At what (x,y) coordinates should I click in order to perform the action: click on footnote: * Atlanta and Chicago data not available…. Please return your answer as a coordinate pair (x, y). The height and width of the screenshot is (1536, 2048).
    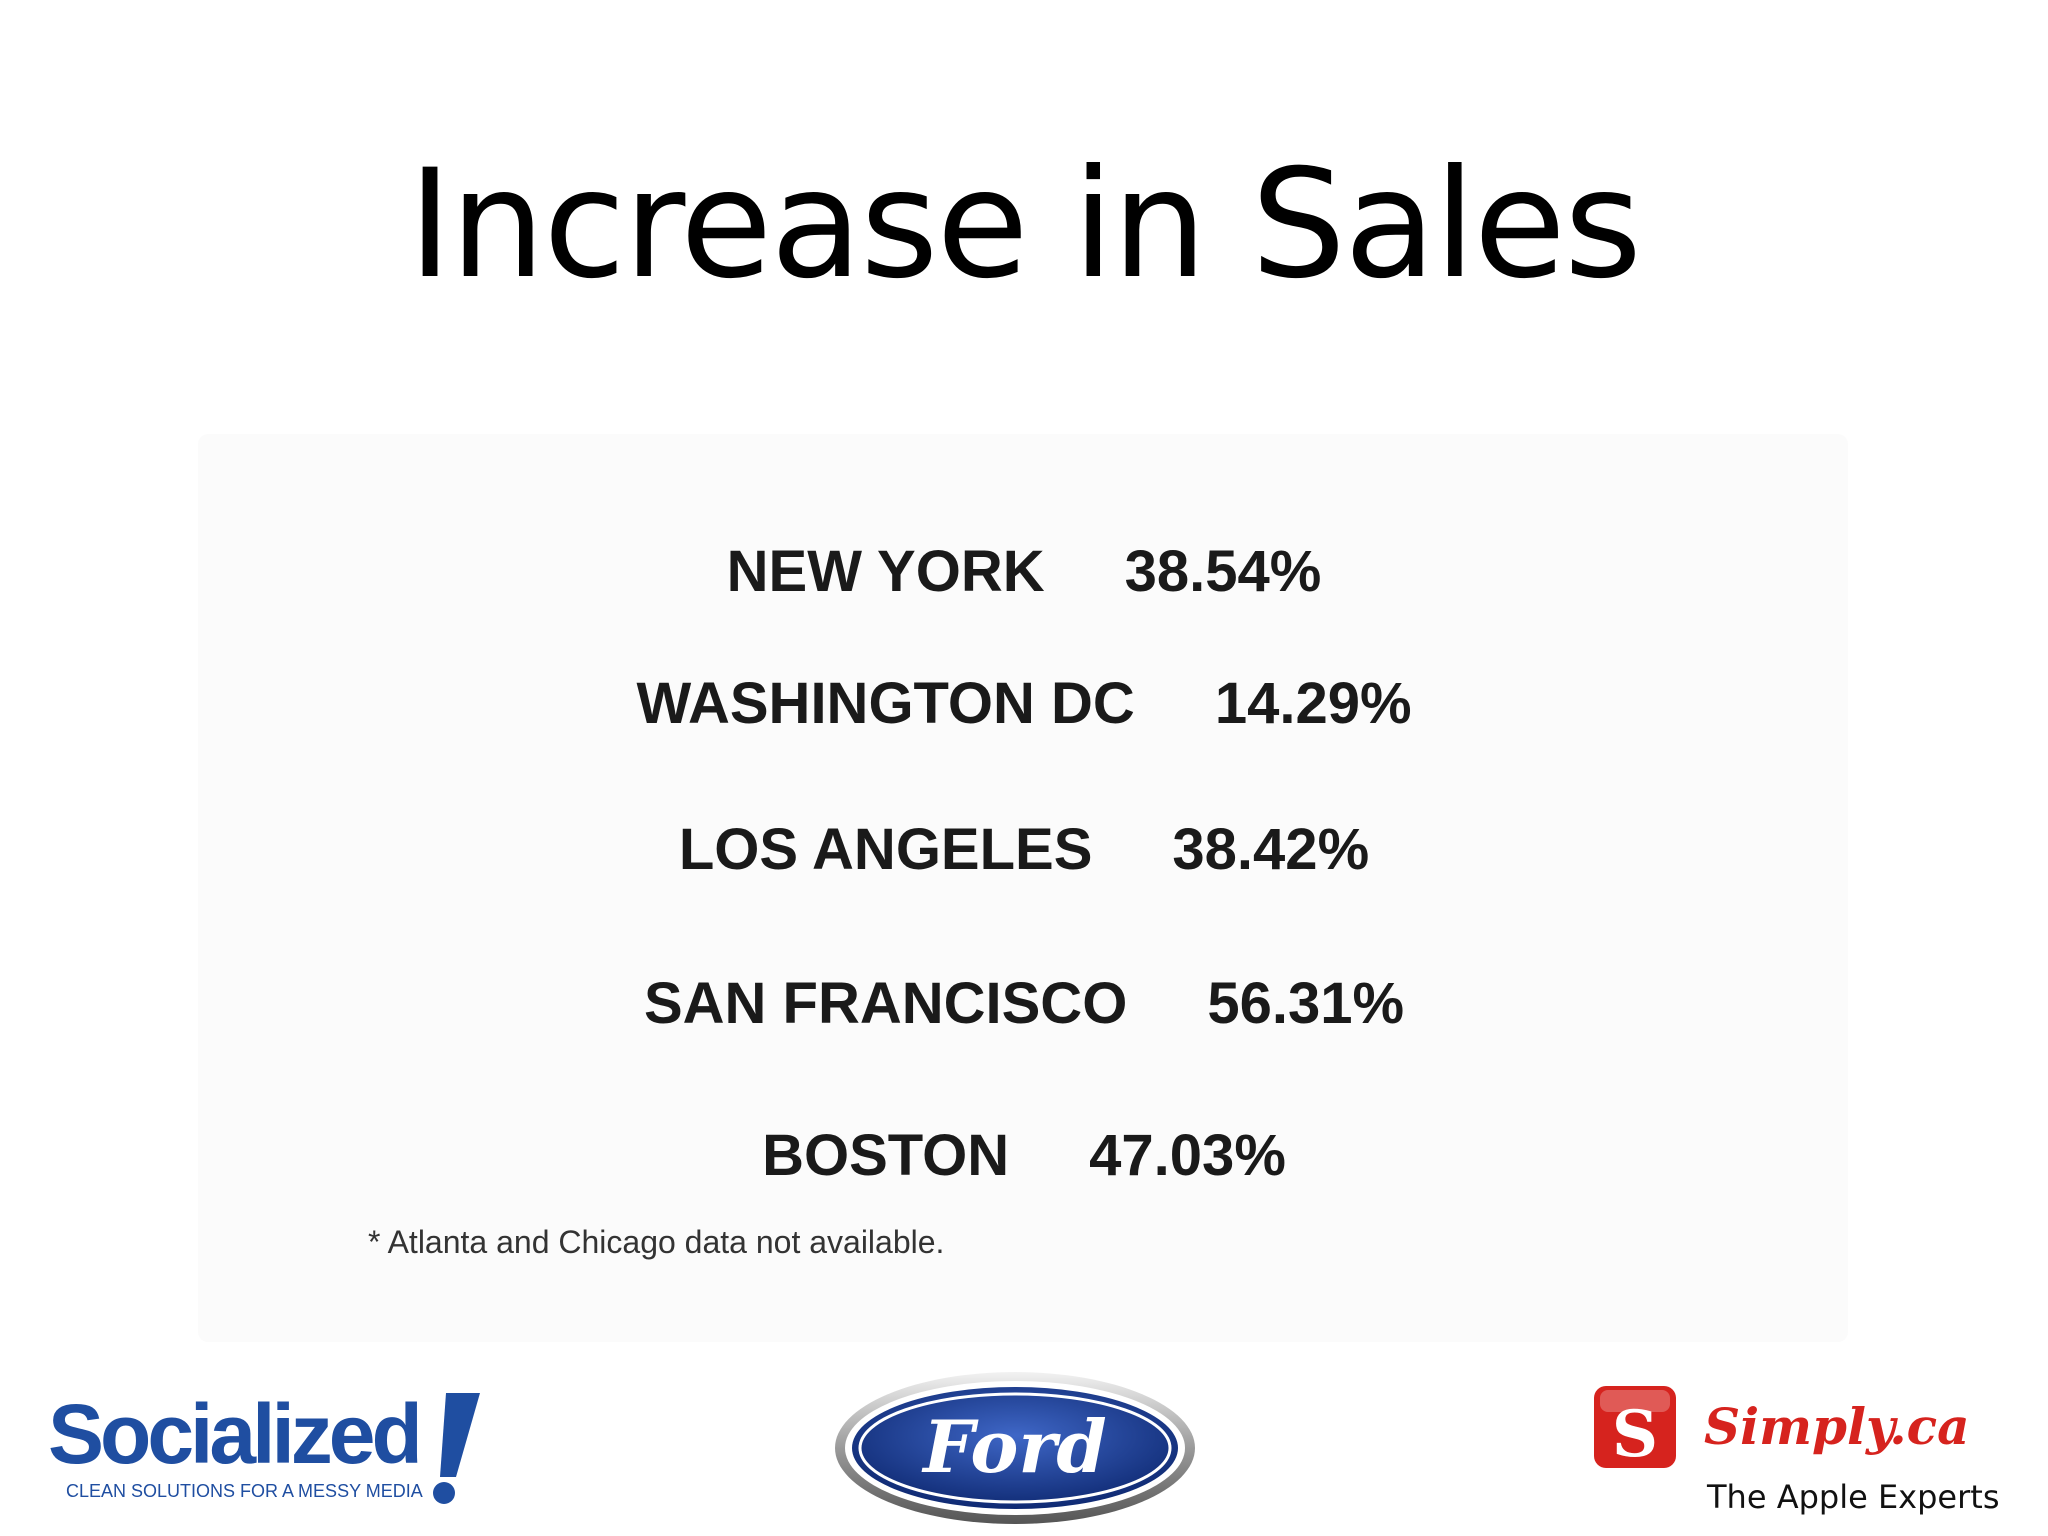
    Looking at the image, I should click on (656, 1242).